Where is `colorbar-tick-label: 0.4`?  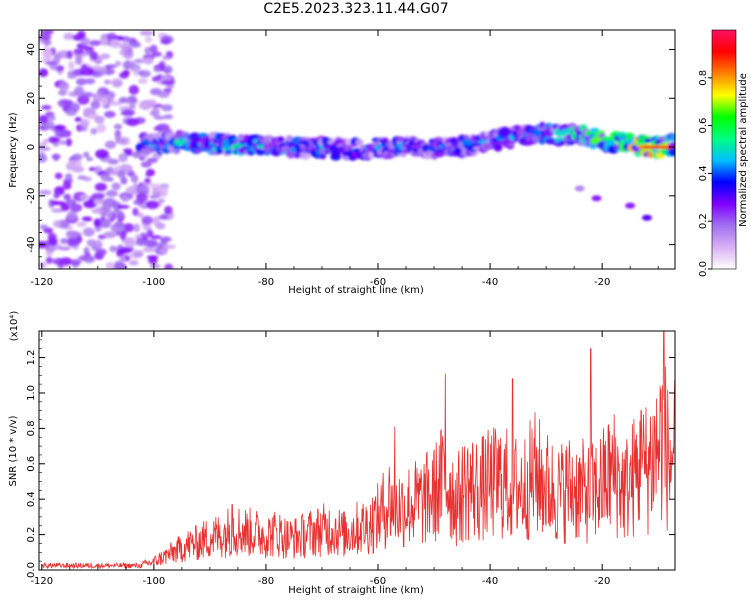 colorbar-tick-label: 0.4 is located at coordinates (703, 173).